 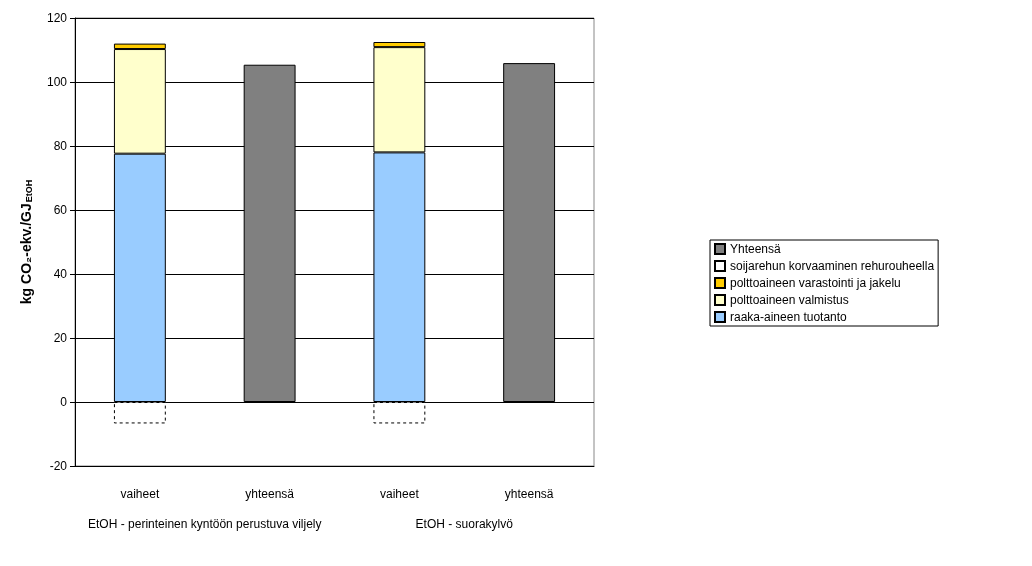 What do you see at coordinates (60, 338) in the screenshot?
I see `y-tick-label: 20` at bounding box center [60, 338].